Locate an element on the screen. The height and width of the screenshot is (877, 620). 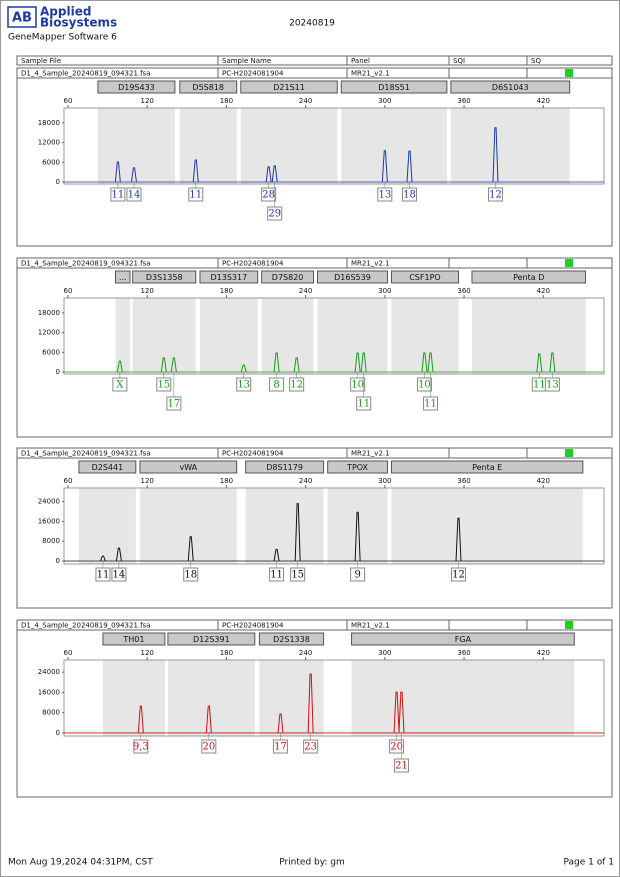
allele-label: 18 is located at coordinates (190, 575).